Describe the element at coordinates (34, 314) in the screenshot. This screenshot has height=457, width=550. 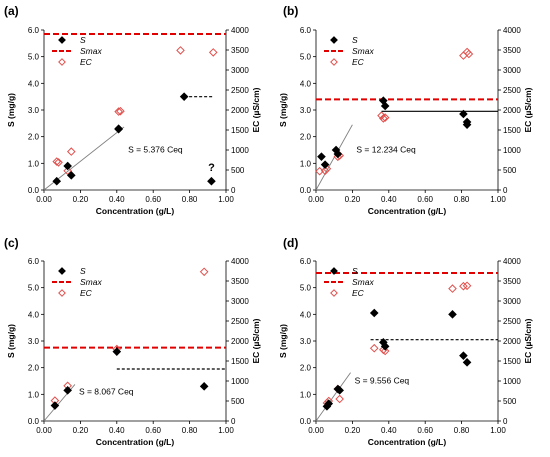
I see `y-tick-label: 4.0` at that location.